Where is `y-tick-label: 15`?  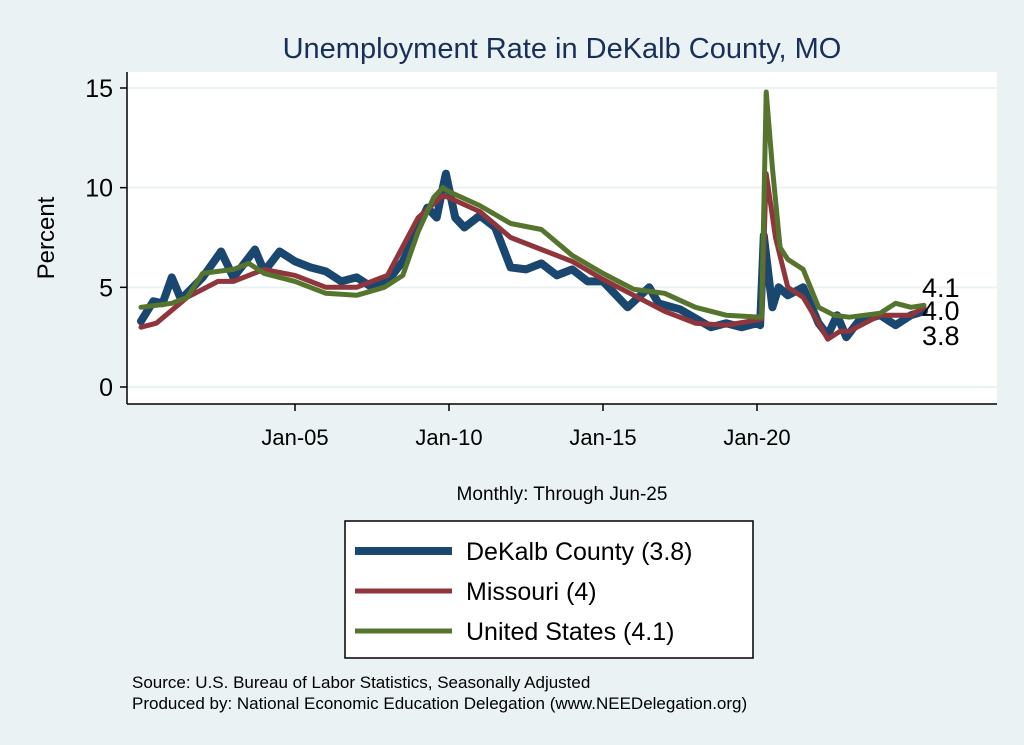
y-tick-label: 15 is located at coordinates (99, 89).